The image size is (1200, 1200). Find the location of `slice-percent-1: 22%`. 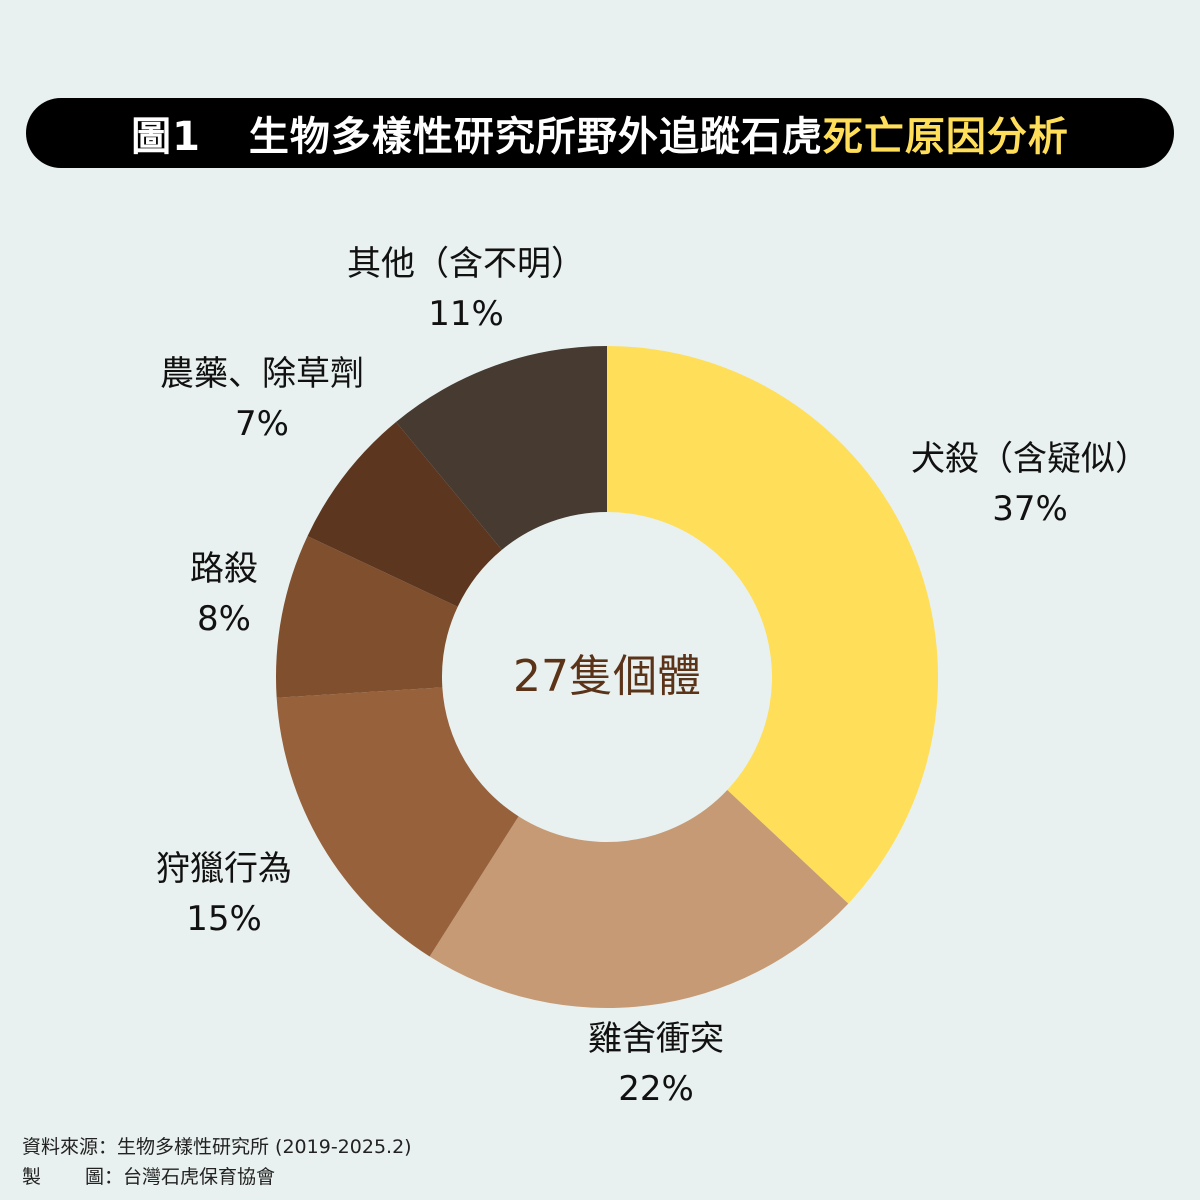

slice-percent-1: 22% is located at coordinates (656, 1089).